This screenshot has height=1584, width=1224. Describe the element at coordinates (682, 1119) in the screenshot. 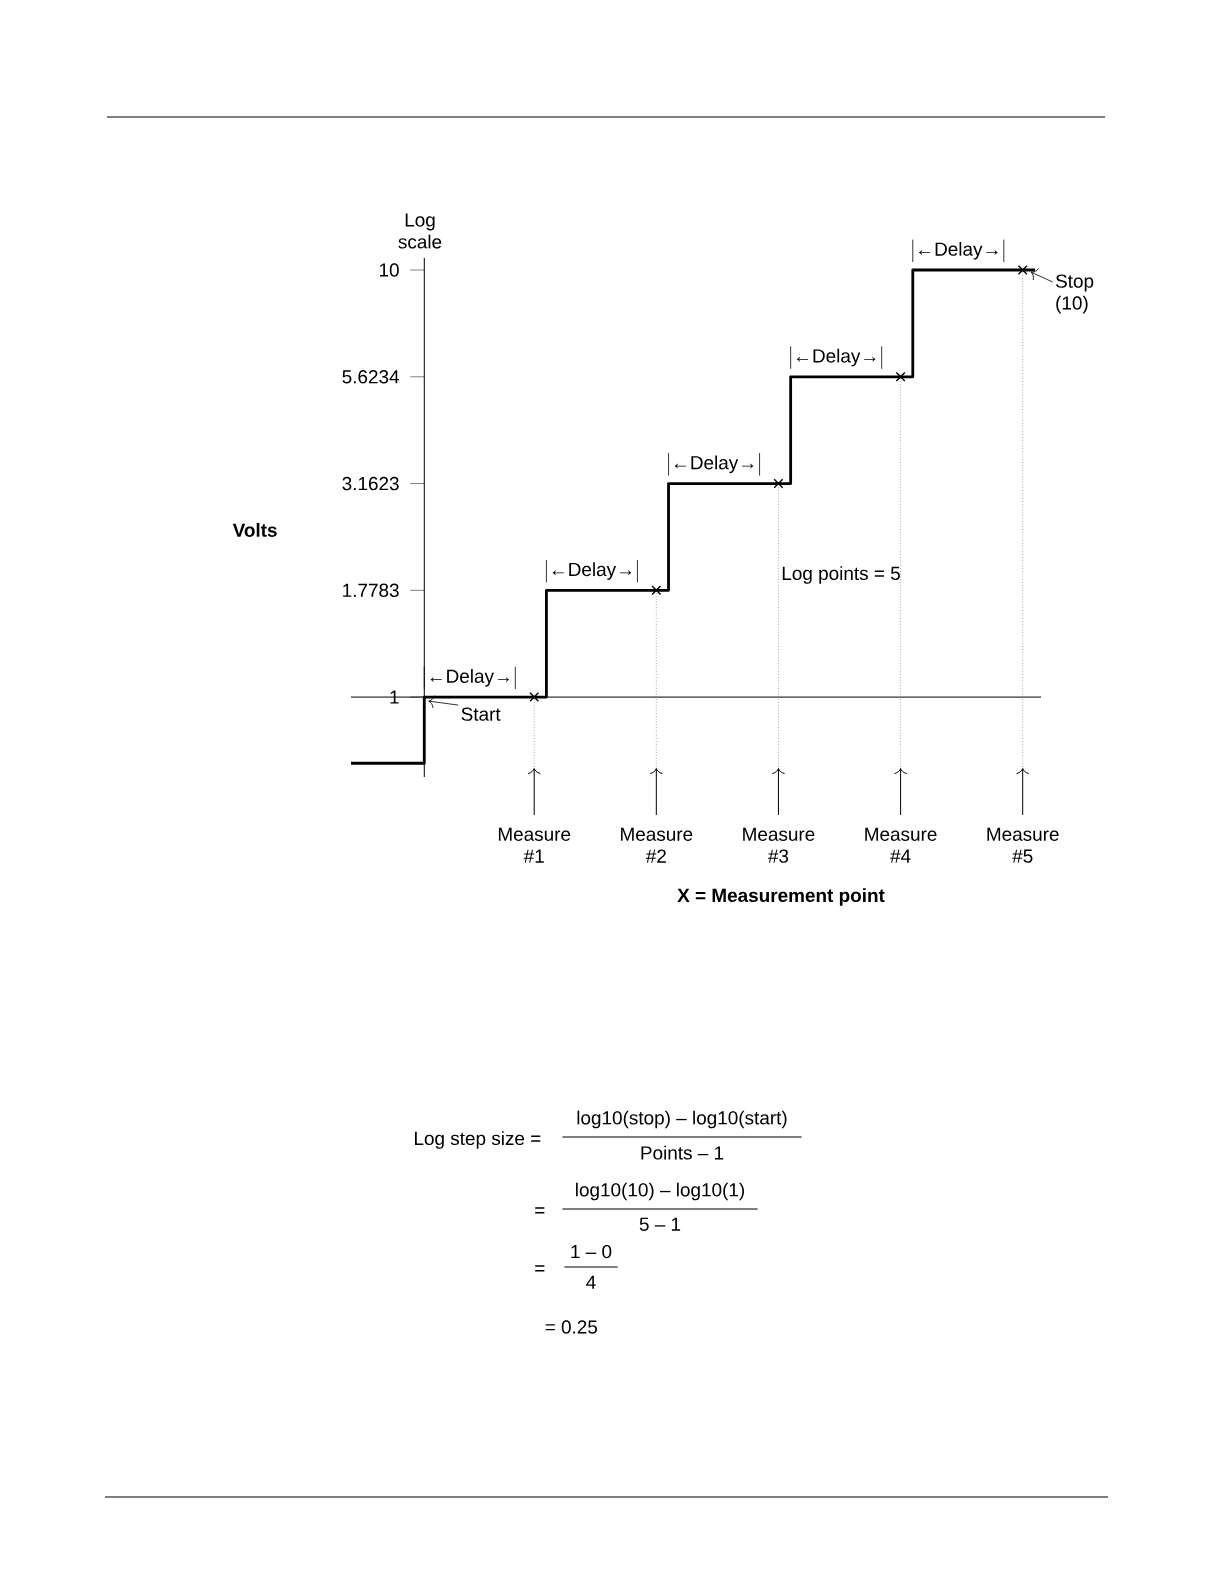

I see `text: log10(stop) – log10(start)` at that location.